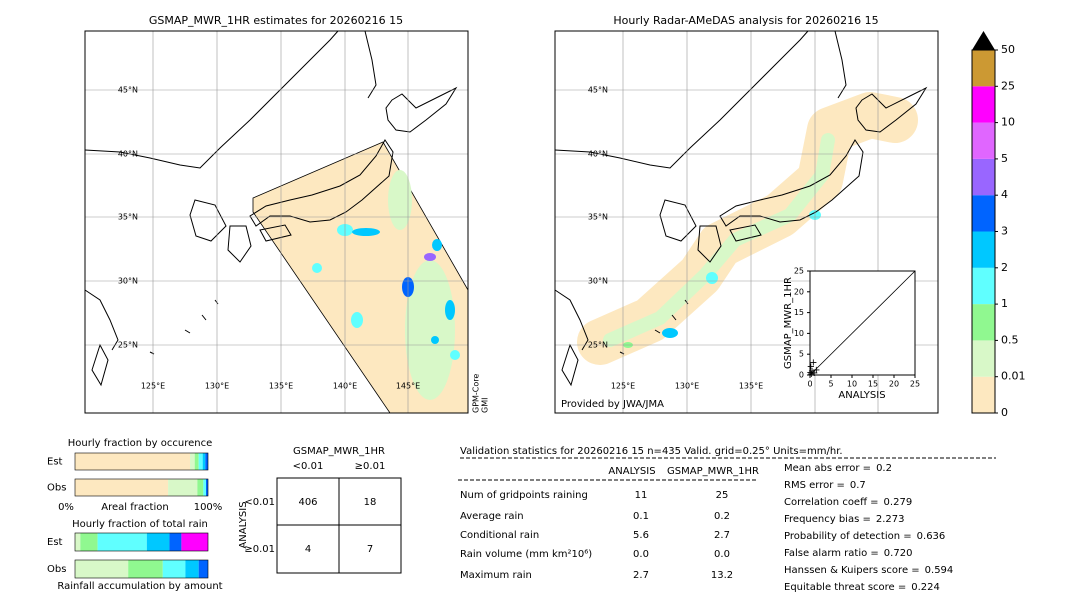 This screenshot has width=1080, height=612. Describe the element at coordinates (370, 549) in the screenshot. I see `cell: 7` at that location.